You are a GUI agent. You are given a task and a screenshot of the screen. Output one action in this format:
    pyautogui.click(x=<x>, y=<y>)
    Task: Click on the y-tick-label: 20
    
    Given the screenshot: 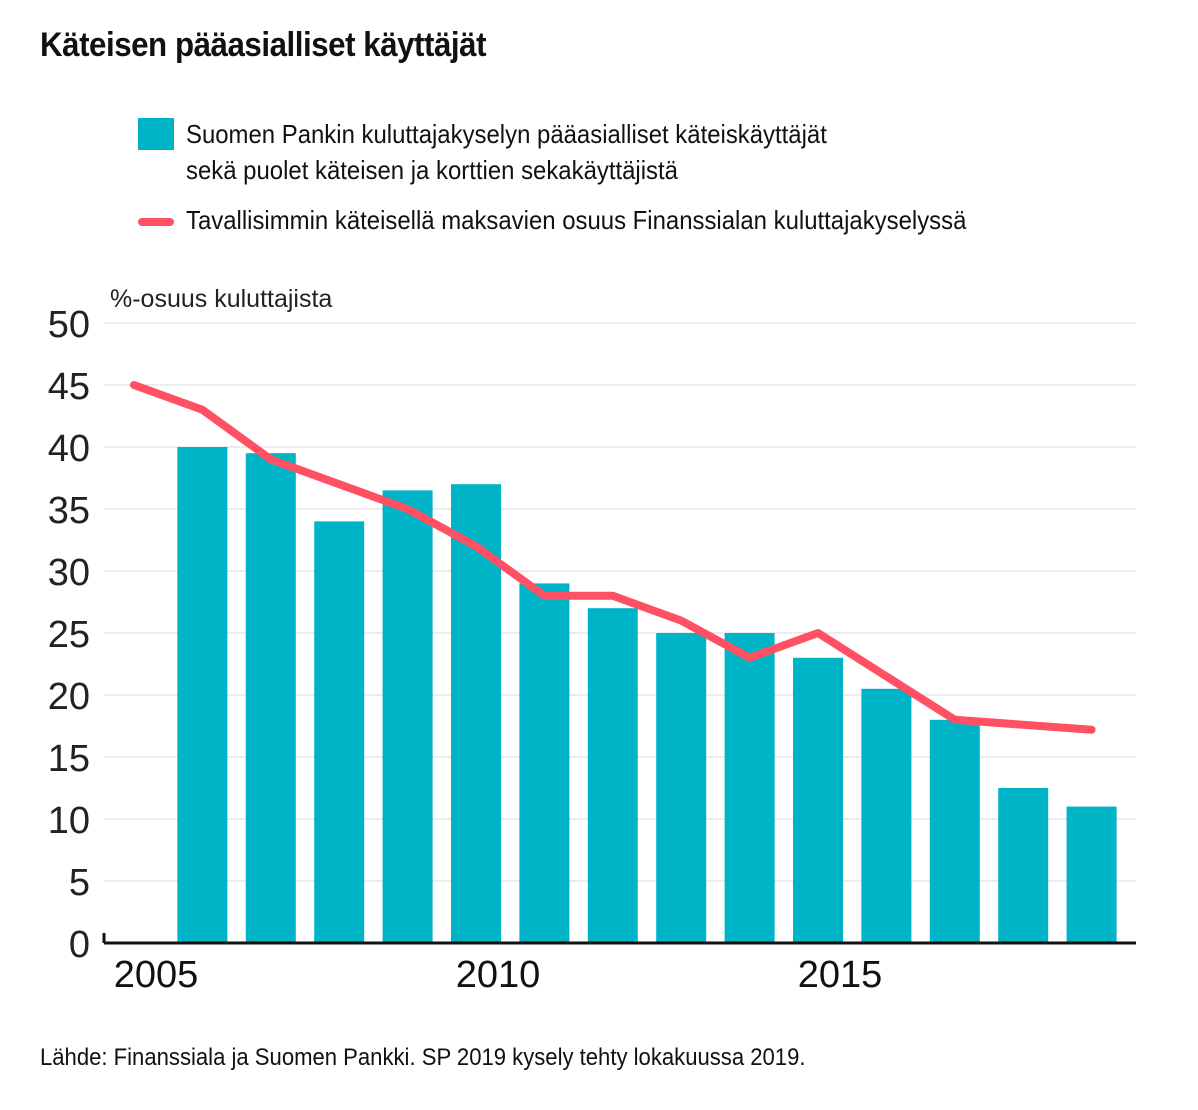 What is the action you would take?
    pyautogui.click(x=69, y=697)
    